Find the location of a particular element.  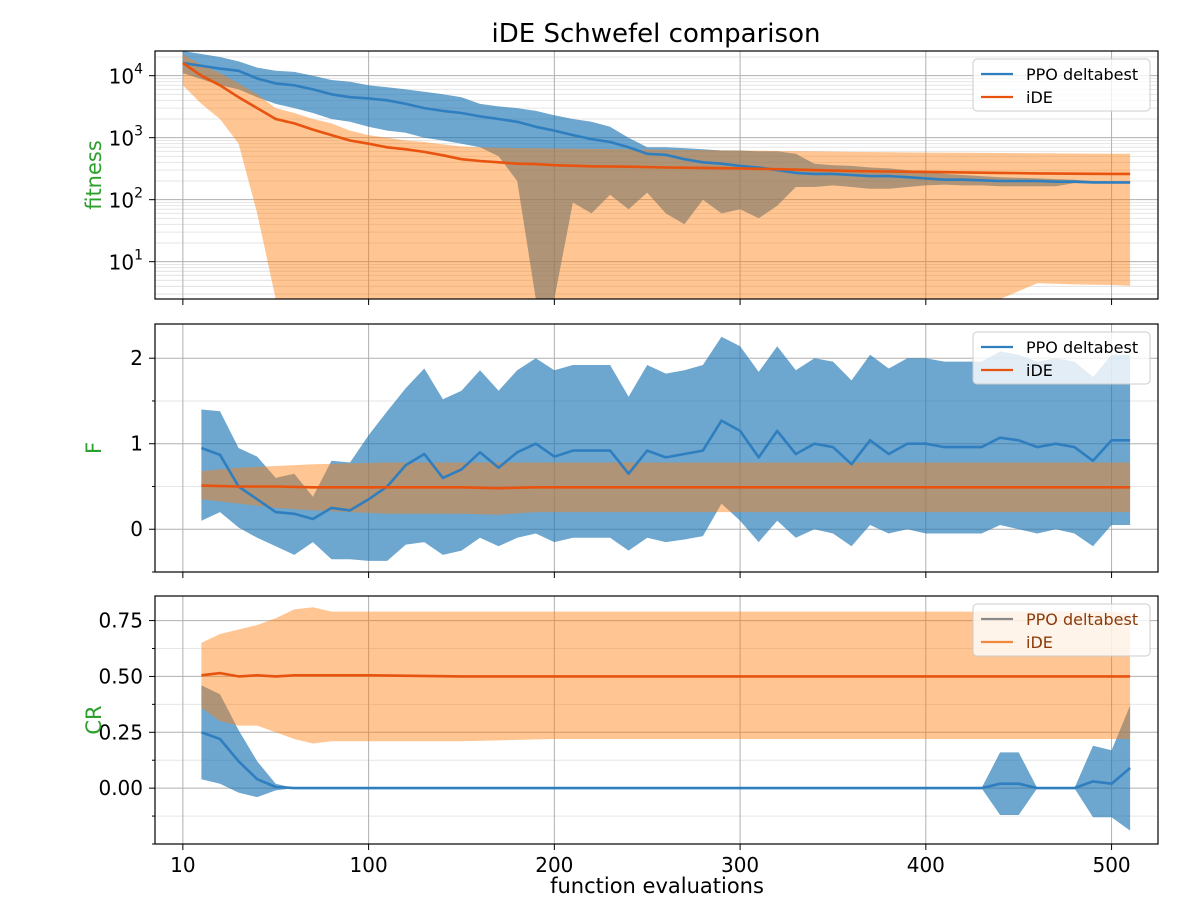

x-tick-label: 10 is located at coordinates (182, 865).